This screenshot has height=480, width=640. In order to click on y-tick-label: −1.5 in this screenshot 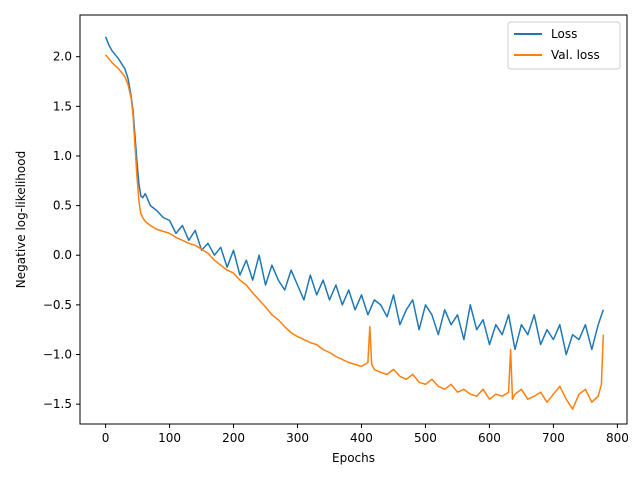, I will do `click(57, 404)`.